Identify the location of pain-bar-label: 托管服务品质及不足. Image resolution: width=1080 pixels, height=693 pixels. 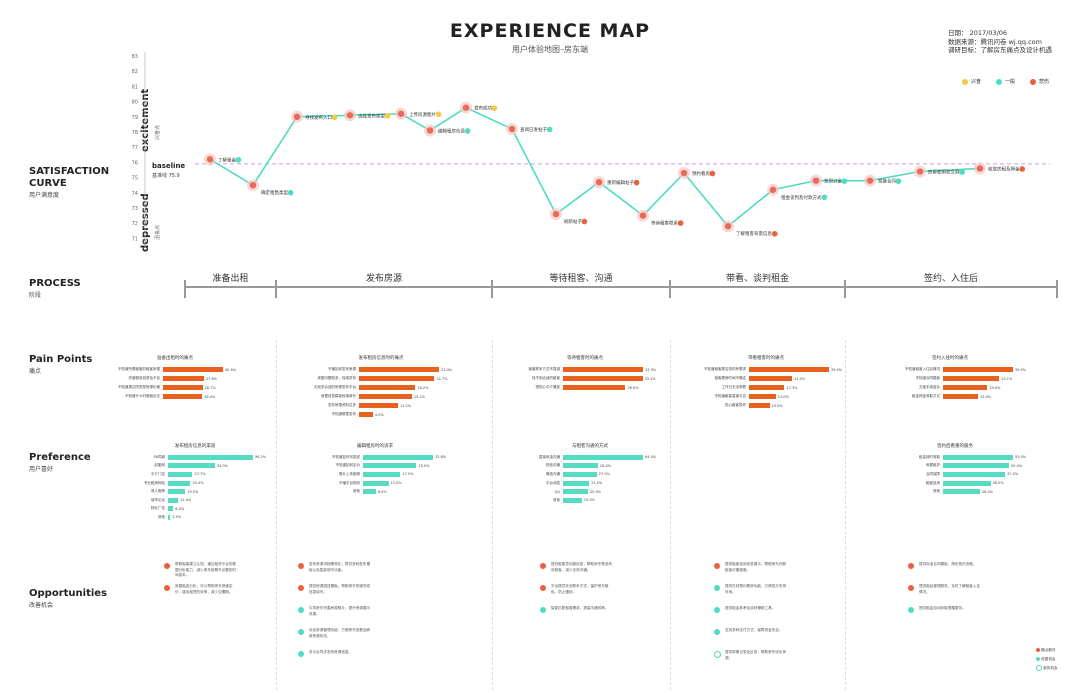
(144, 378).